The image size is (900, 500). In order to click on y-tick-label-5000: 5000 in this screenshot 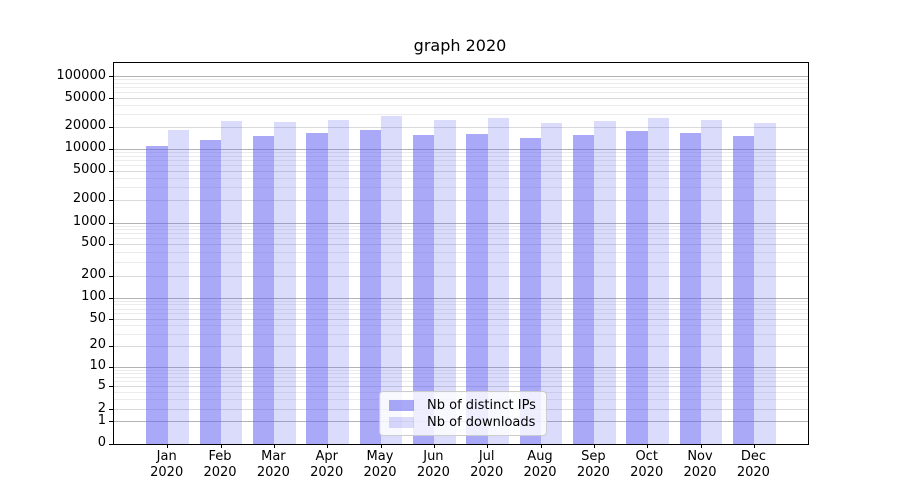, I will do `click(89, 169)`.